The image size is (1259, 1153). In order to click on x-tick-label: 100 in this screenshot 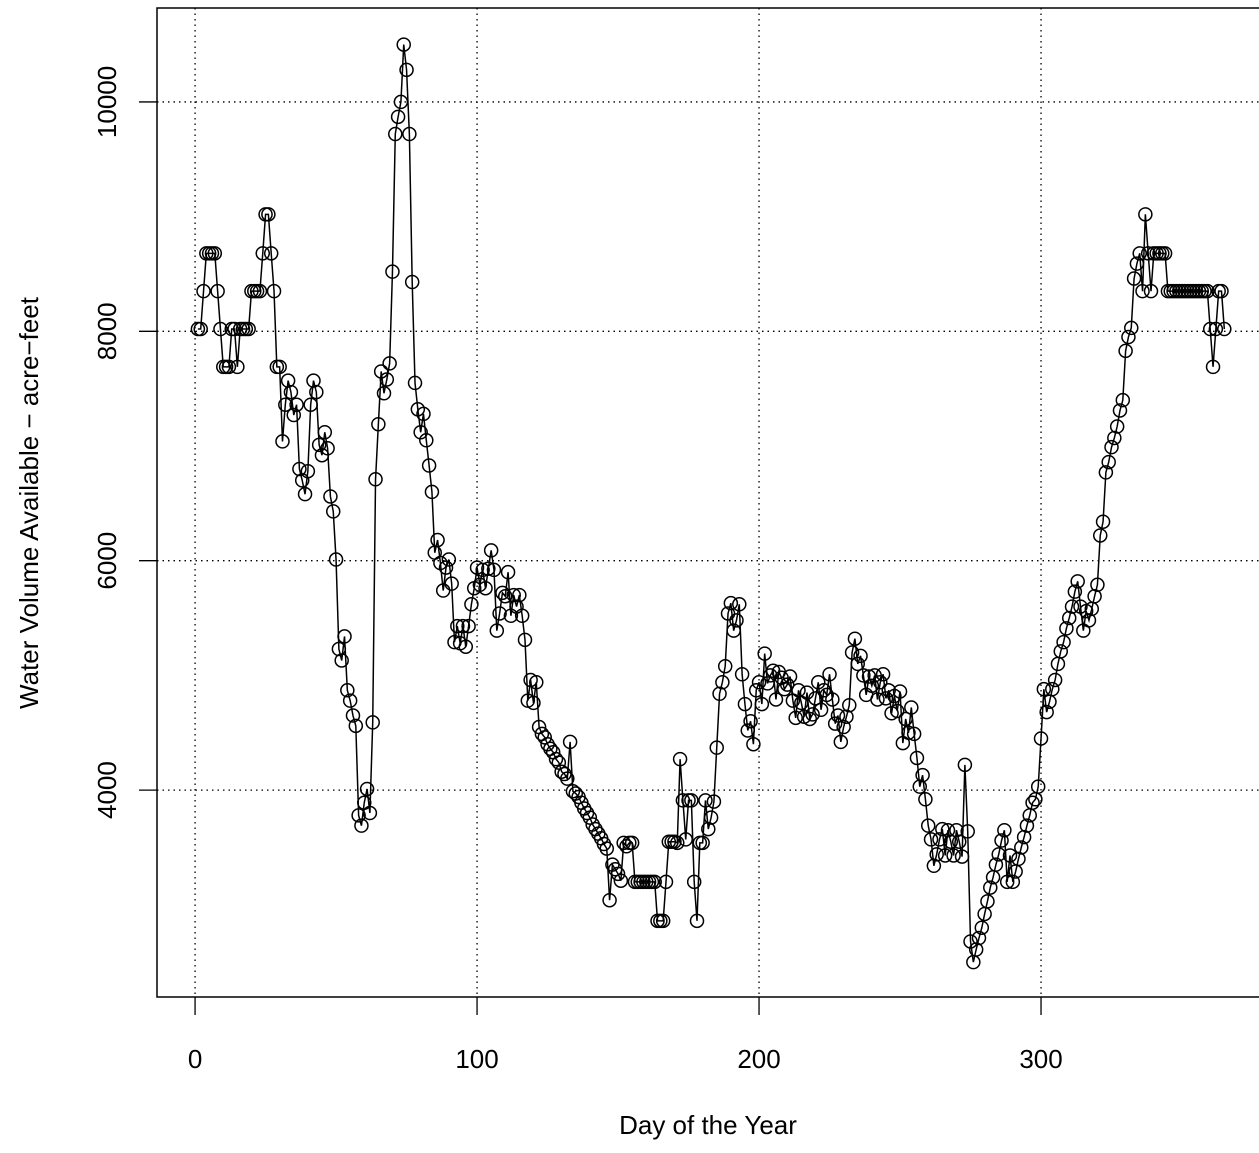, I will do `click(476, 1059)`.